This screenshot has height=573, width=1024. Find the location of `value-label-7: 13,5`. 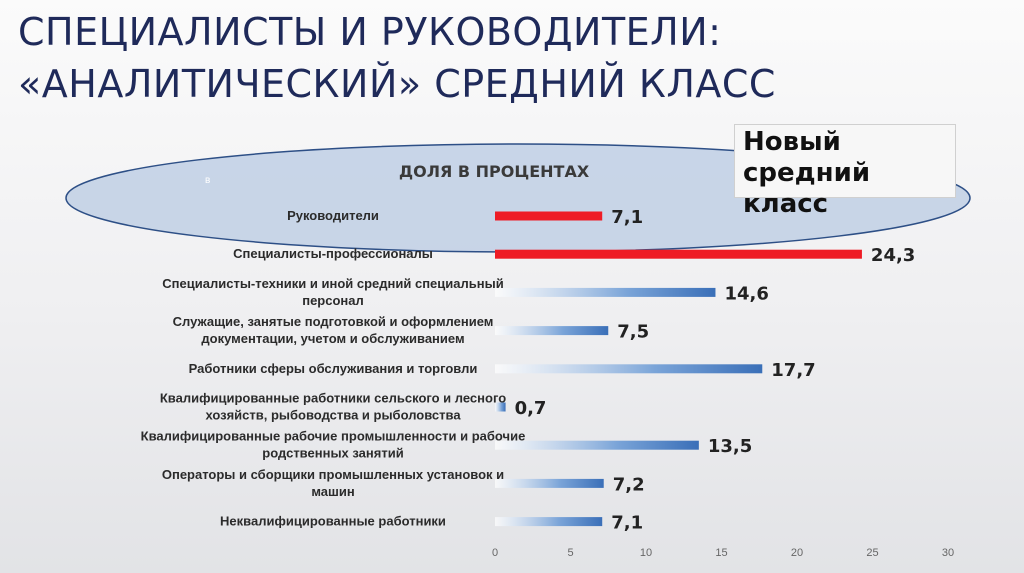

value-label-7: 13,5 is located at coordinates (730, 446).